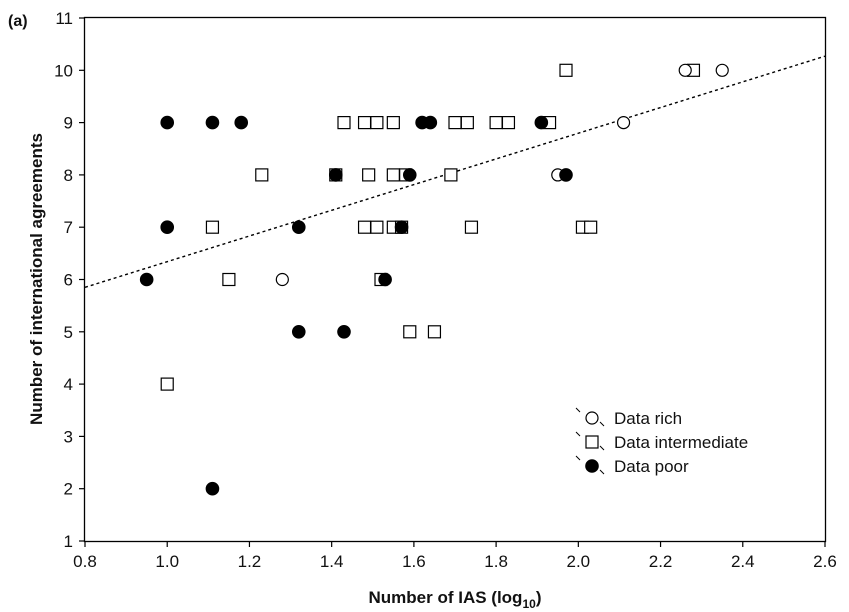 Image resolution: width=849 pixels, height=612 pixels. I want to click on x-axis-title-subscript: 10, so click(529, 604).